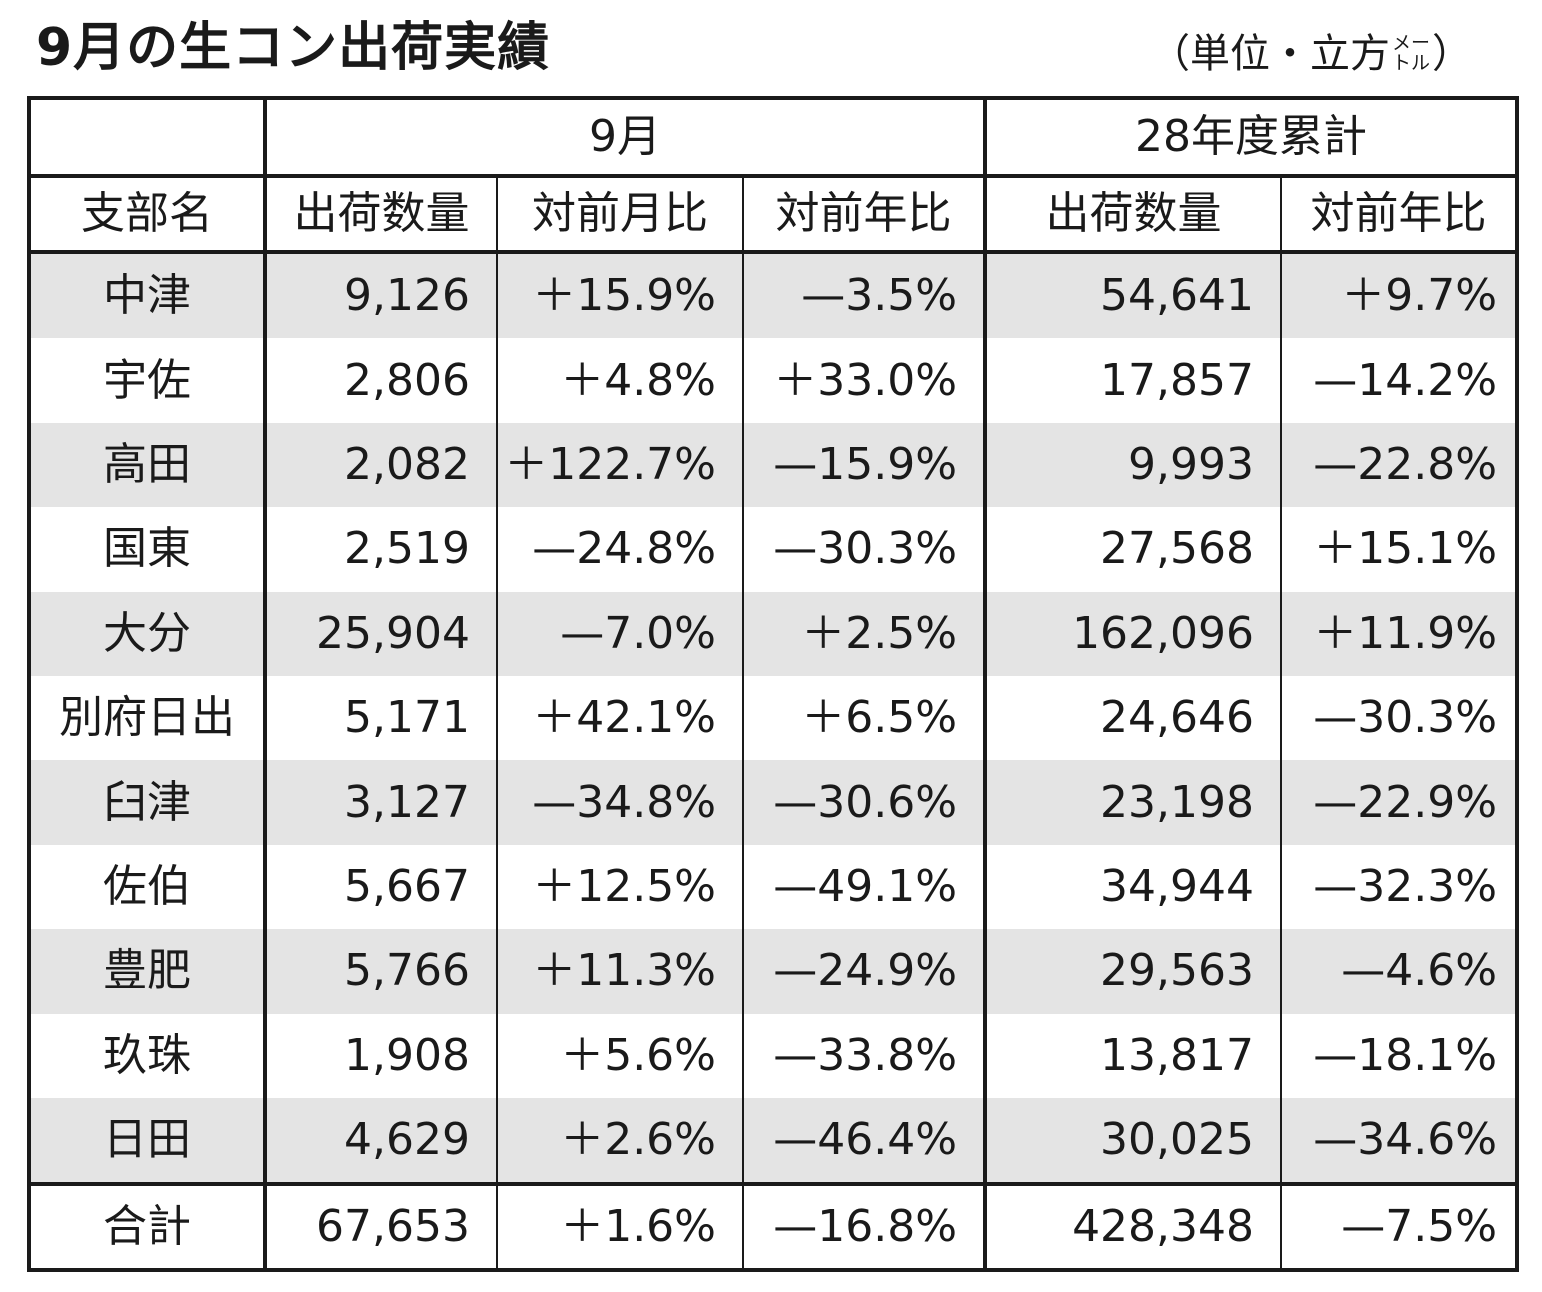 This screenshot has width=1542, height=1292. Describe the element at coordinates (1134, 380) in the screenshot. I see `cum-quantity: 17,857` at that location.